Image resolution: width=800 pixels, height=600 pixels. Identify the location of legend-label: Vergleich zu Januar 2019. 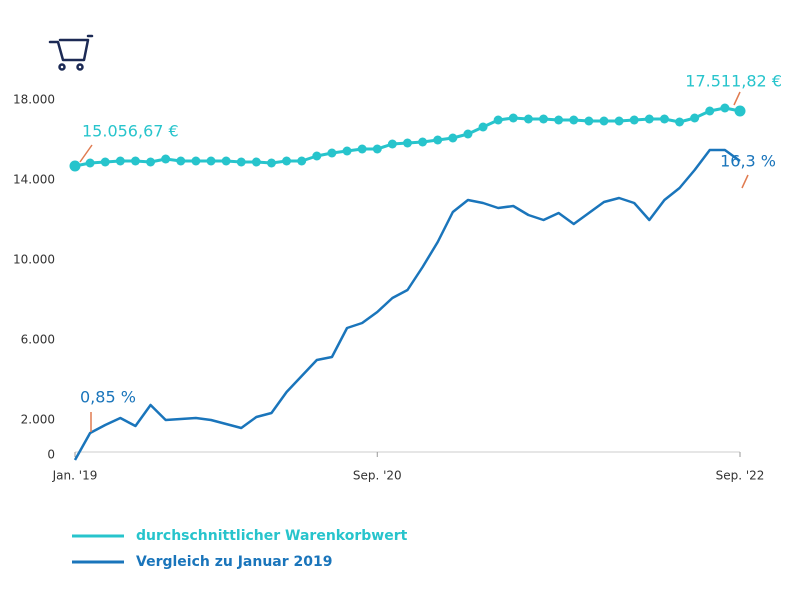
(234, 562).